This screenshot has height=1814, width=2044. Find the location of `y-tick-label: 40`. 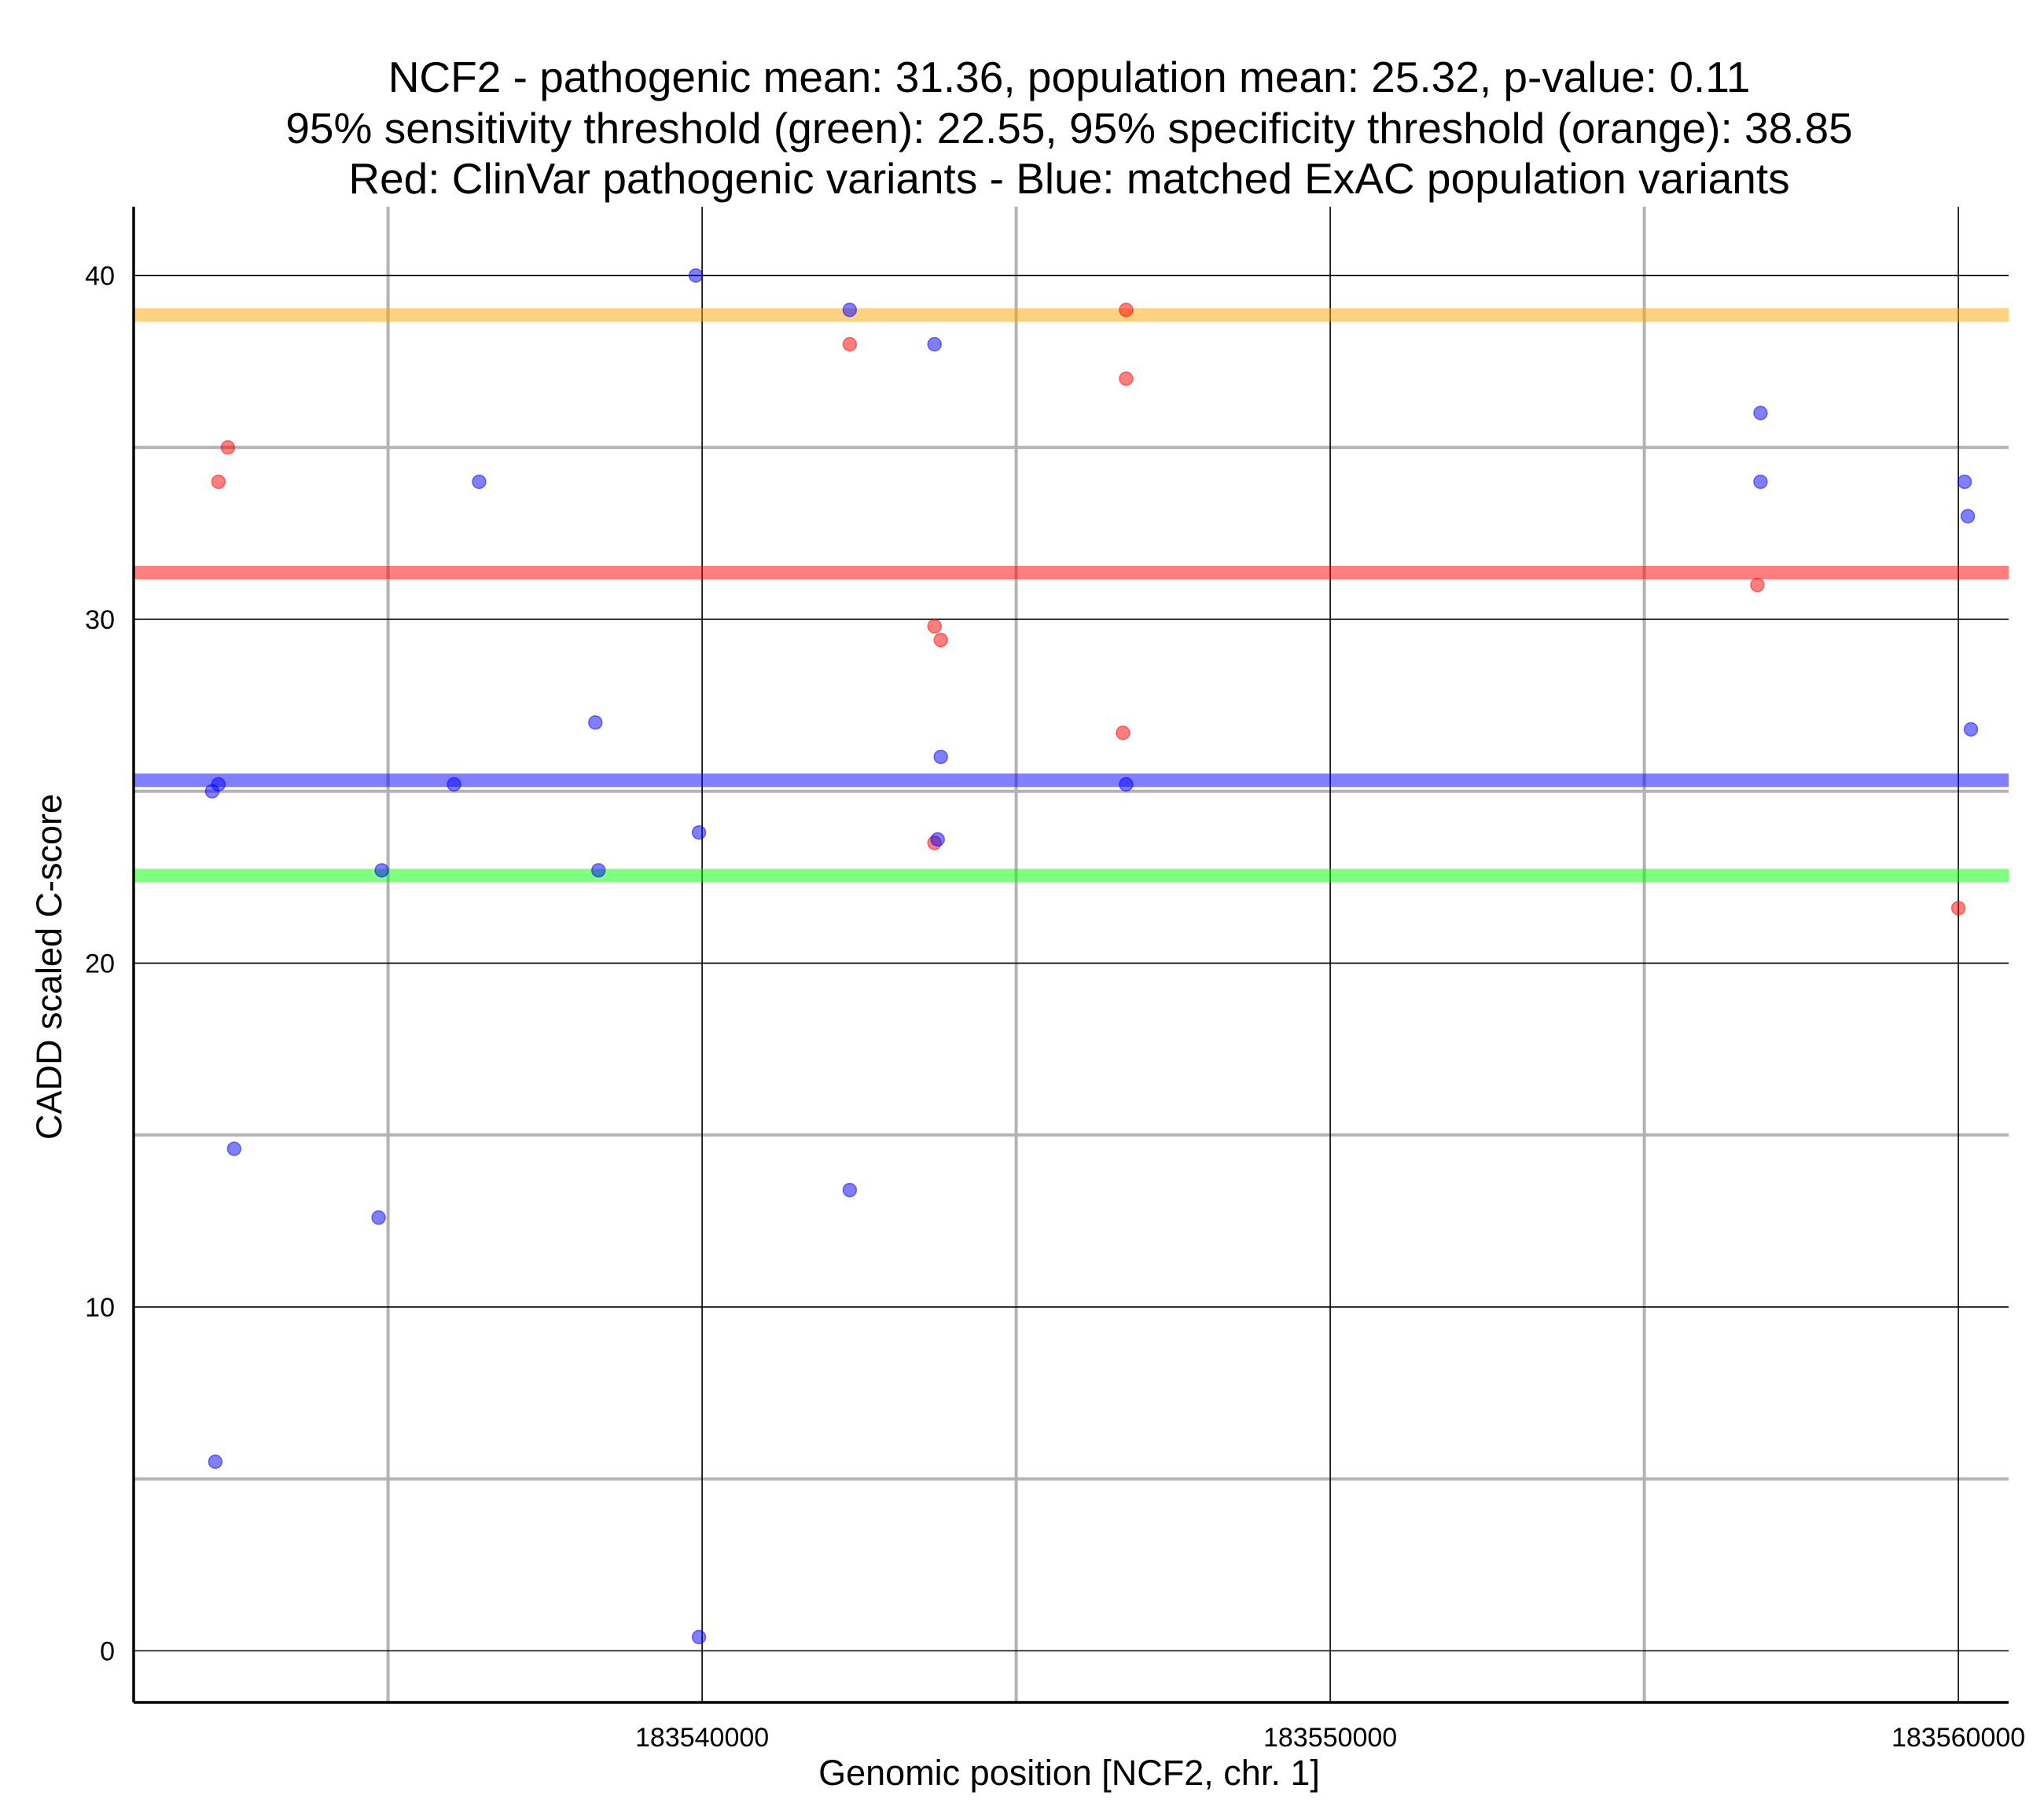

y-tick-label: 40 is located at coordinates (100, 276).